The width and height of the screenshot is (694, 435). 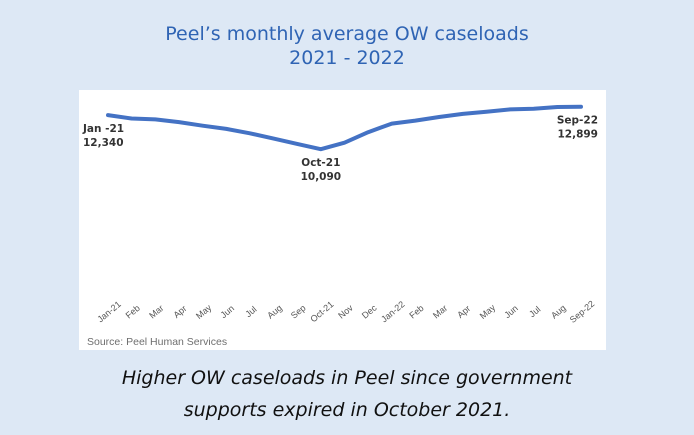 What do you see at coordinates (369, 311) in the screenshot?
I see `x-tick-label: Dec` at bounding box center [369, 311].